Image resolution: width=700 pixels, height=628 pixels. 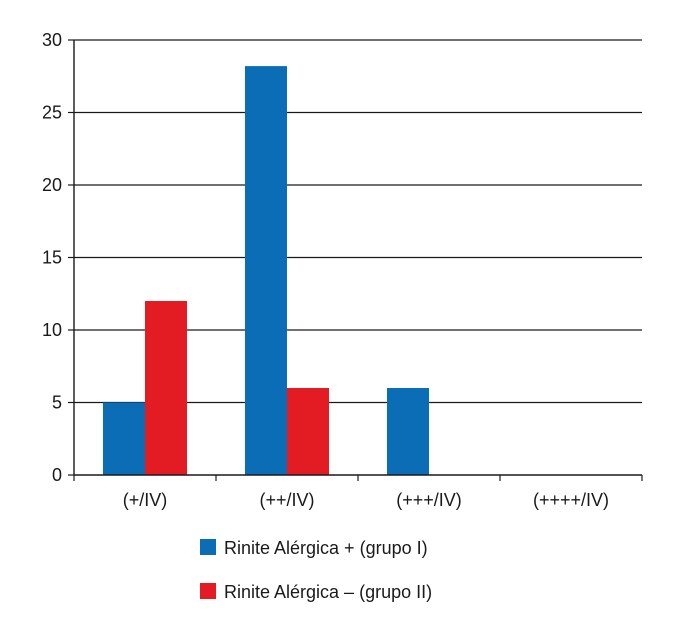 What do you see at coordinates (52, 113) in the screenshot?
I see `y-tick-label: 25` at bounding box center [52, 113].